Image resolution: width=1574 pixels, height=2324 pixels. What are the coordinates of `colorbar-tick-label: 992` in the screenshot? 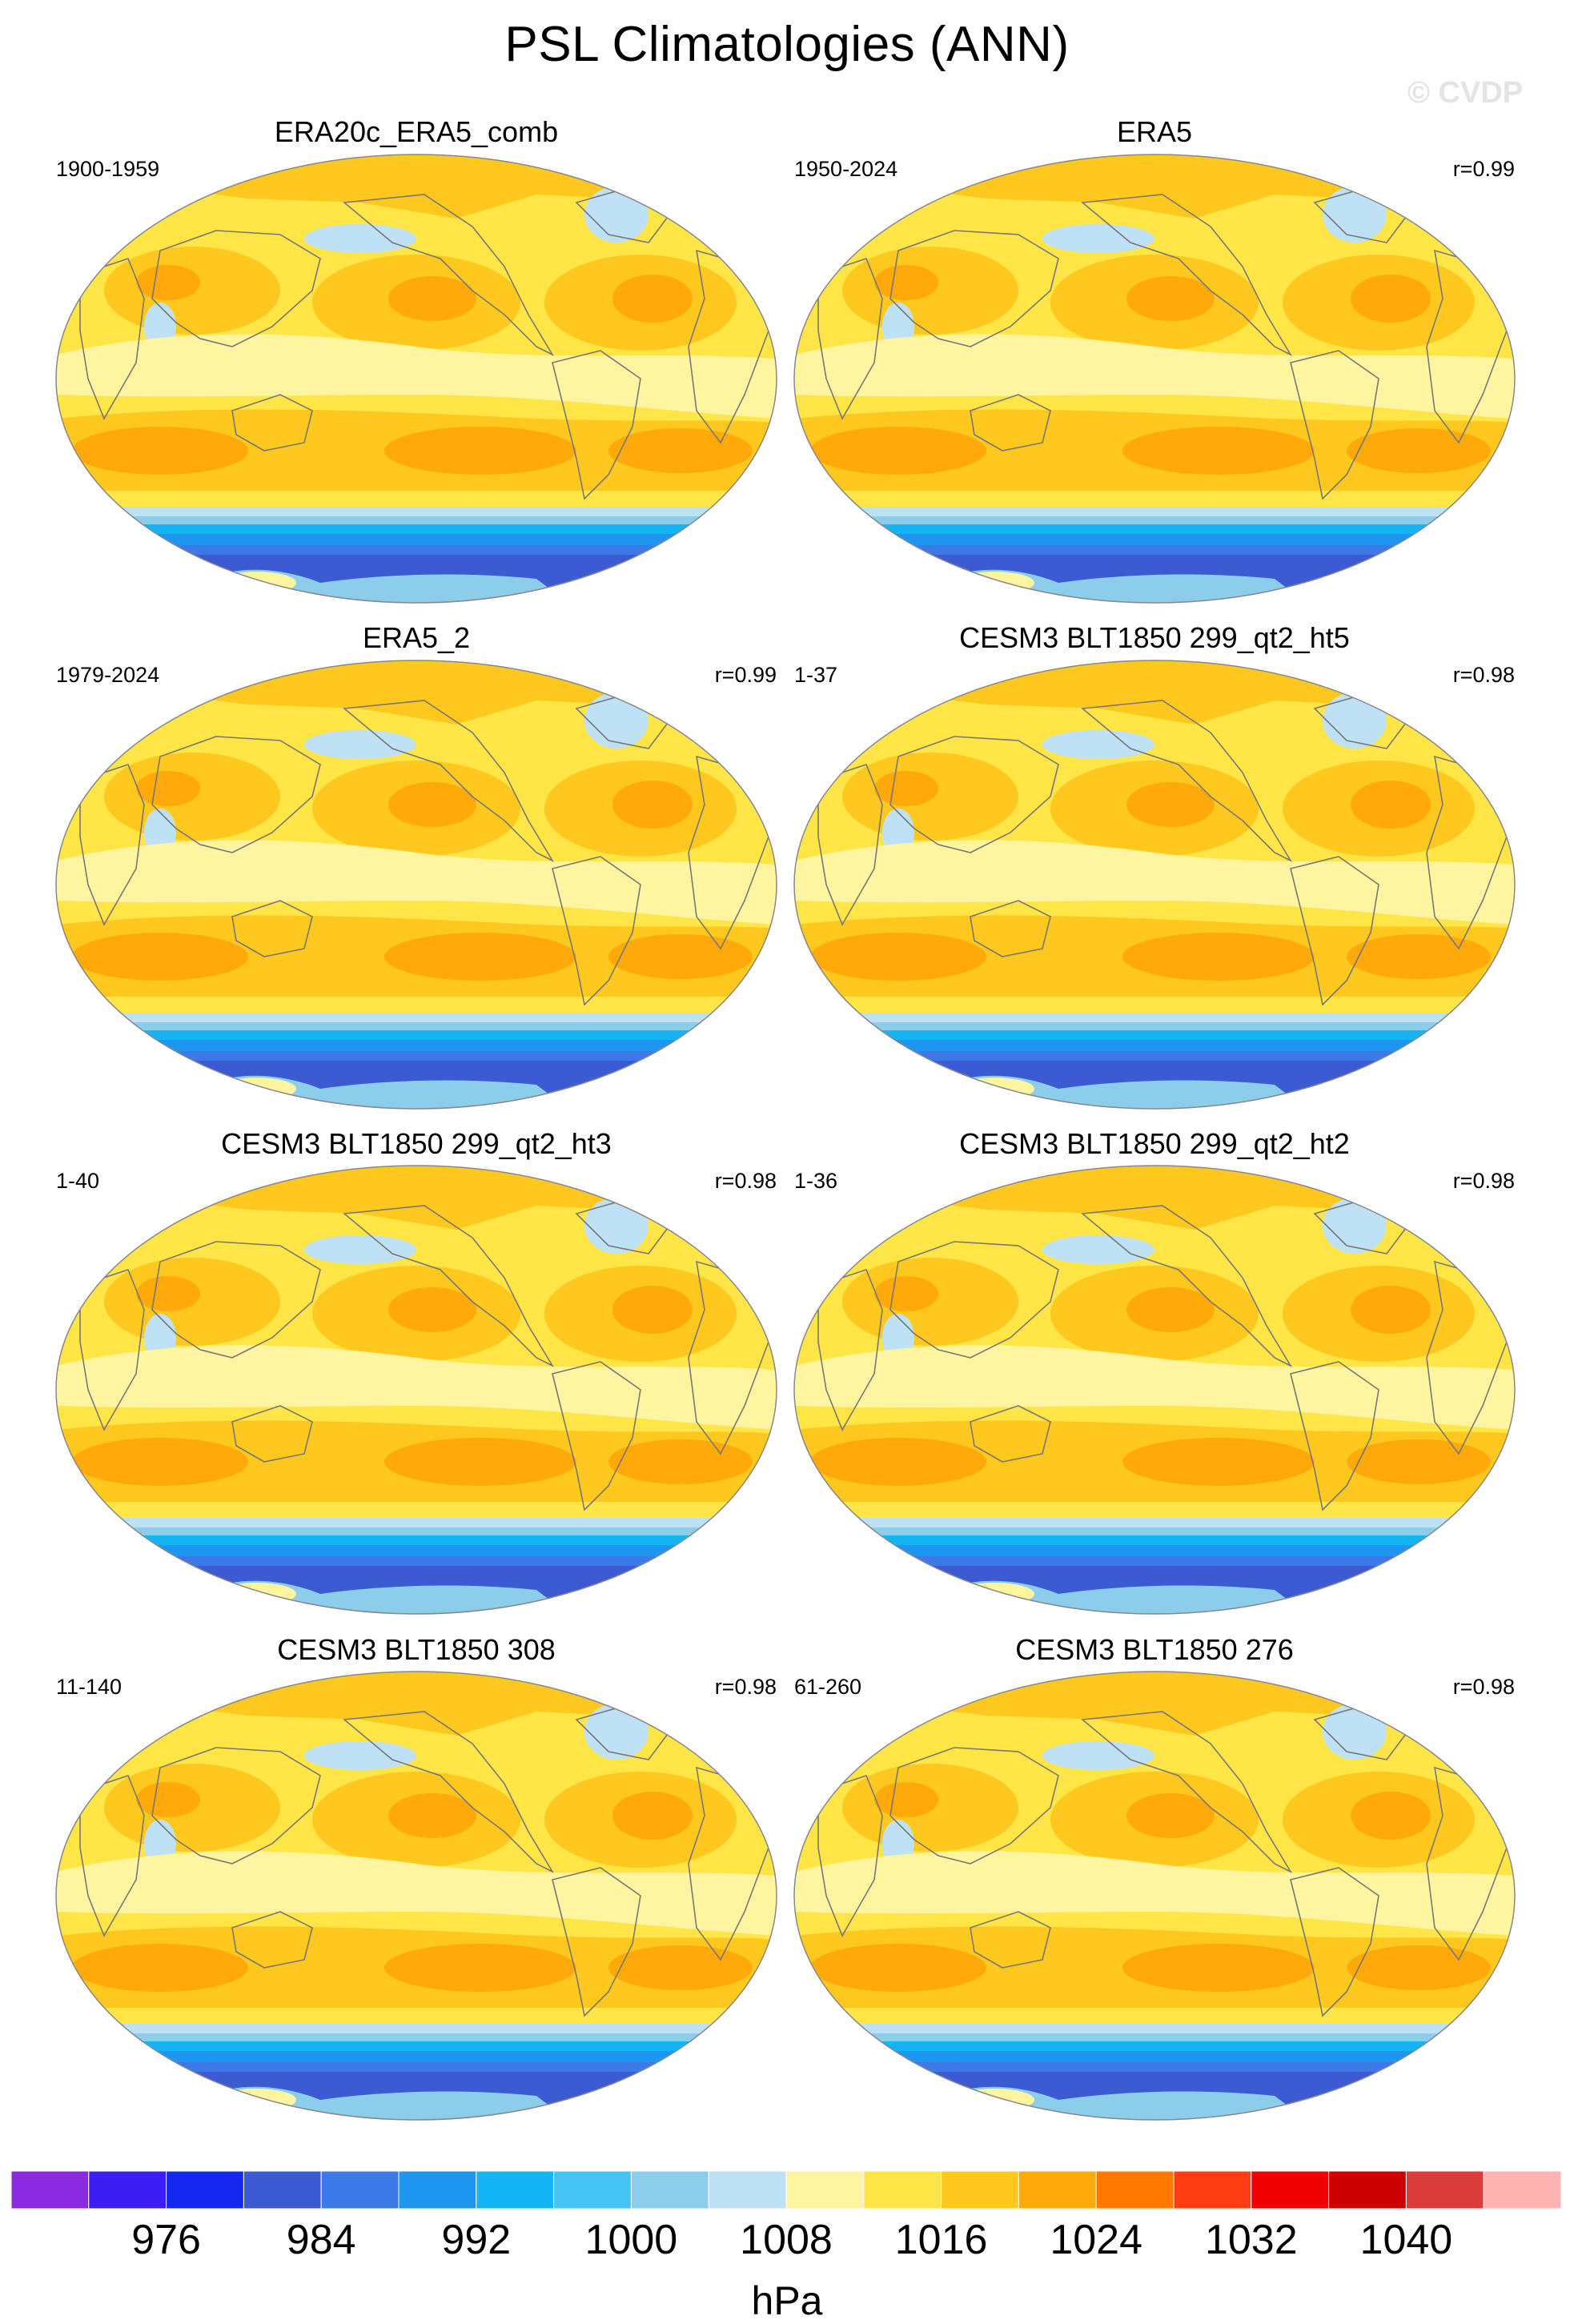 It's located at (477, 2240).